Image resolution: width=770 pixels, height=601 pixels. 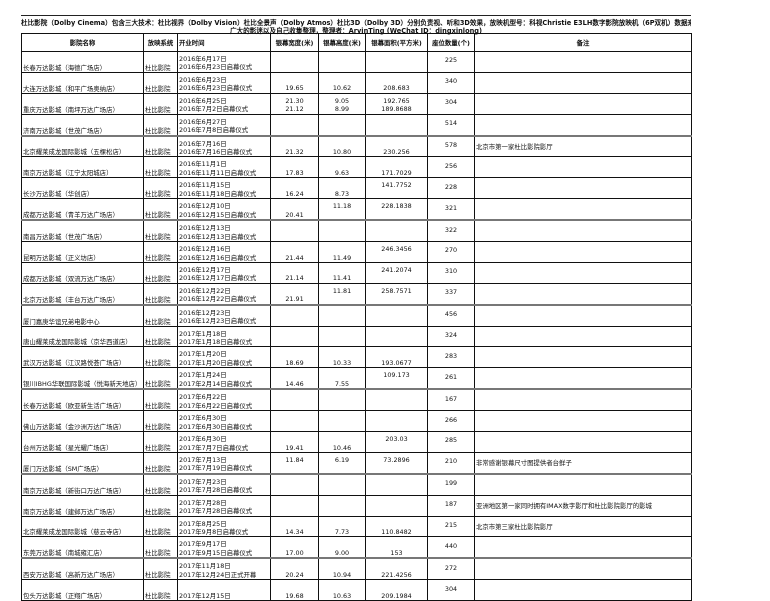 What do you see at coordinates (294, 167) in the screenshot?
I see `screen-width-cell: 17.83` at bounding box center [294, 167].